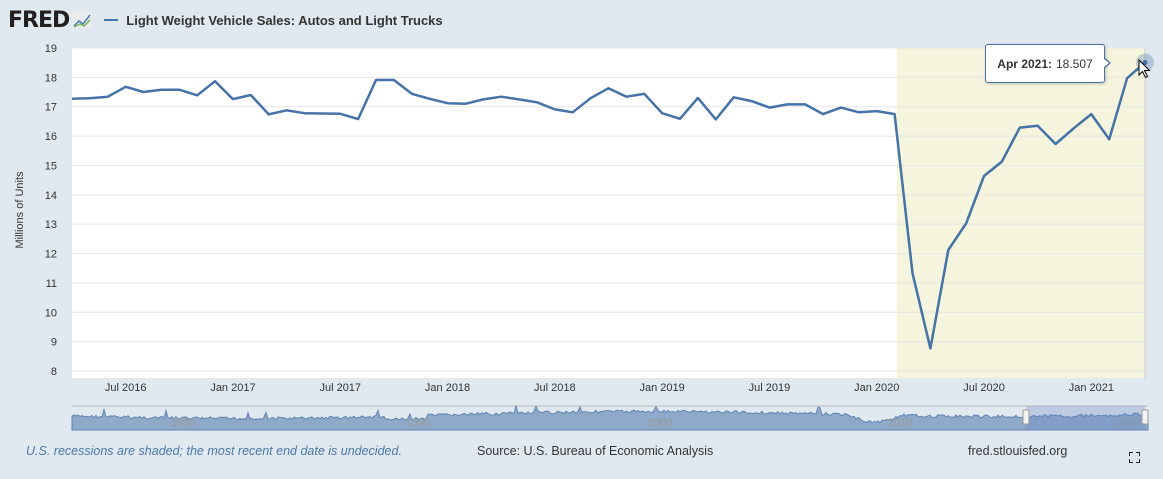  I want to click on y-tick-label: 13, so click(51, 225).